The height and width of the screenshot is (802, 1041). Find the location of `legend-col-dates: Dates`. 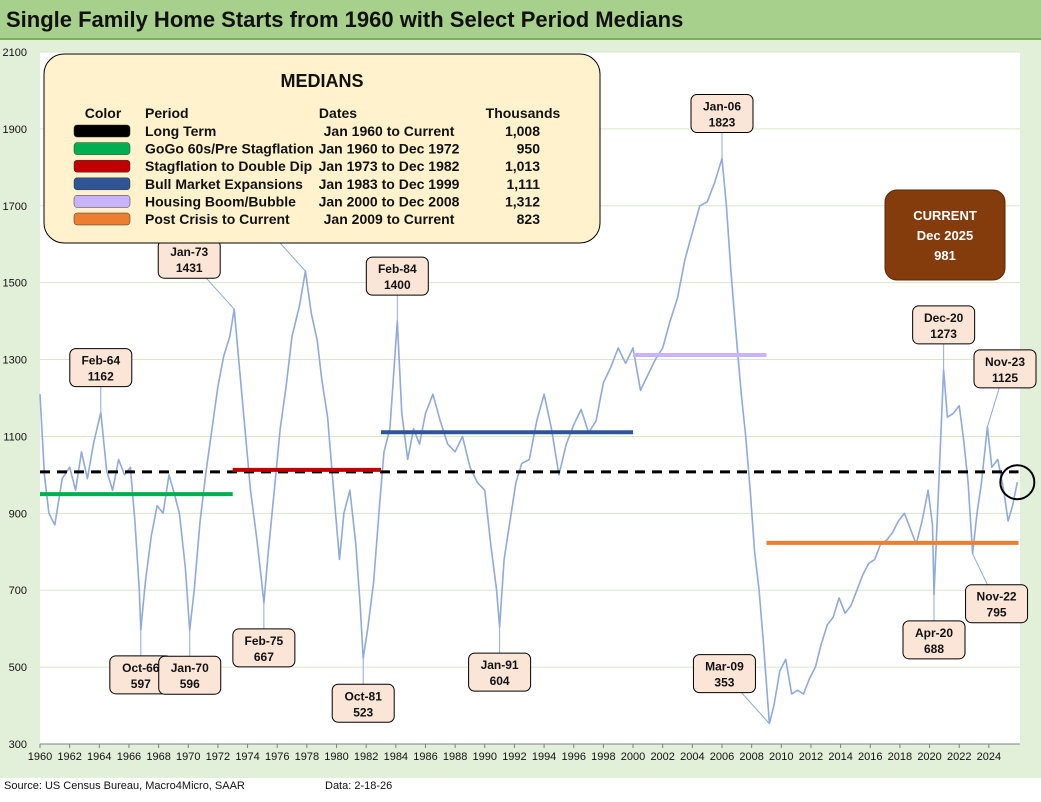

legend-col-dates: Dates is located at coordinates (338, 113).